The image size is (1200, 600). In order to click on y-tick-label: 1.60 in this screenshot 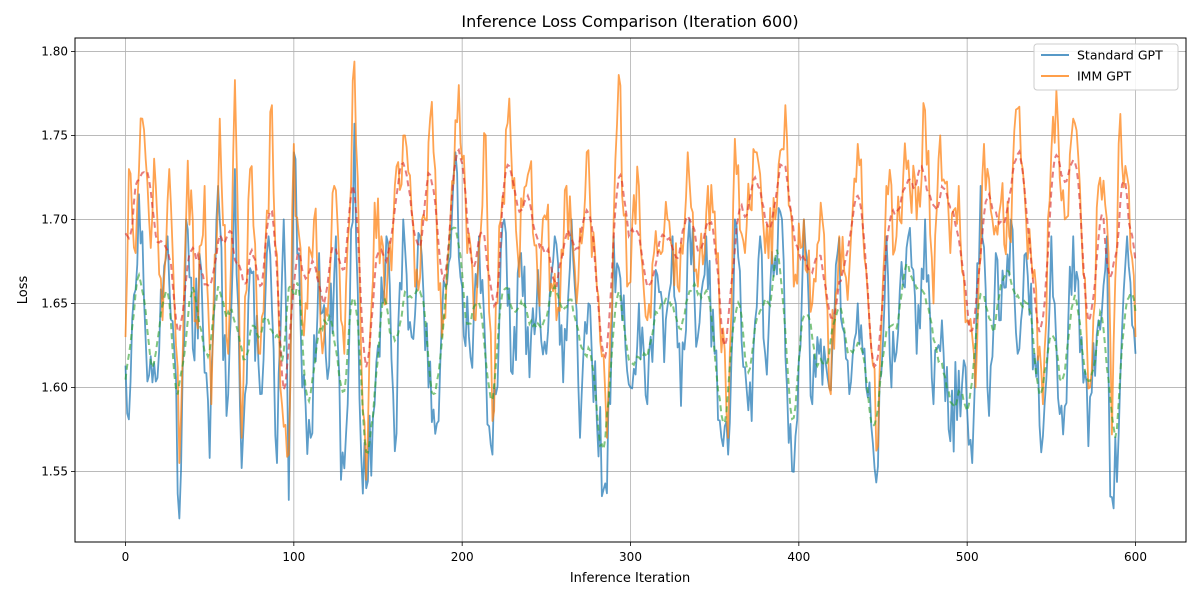, I will do `click(54, 387)`.